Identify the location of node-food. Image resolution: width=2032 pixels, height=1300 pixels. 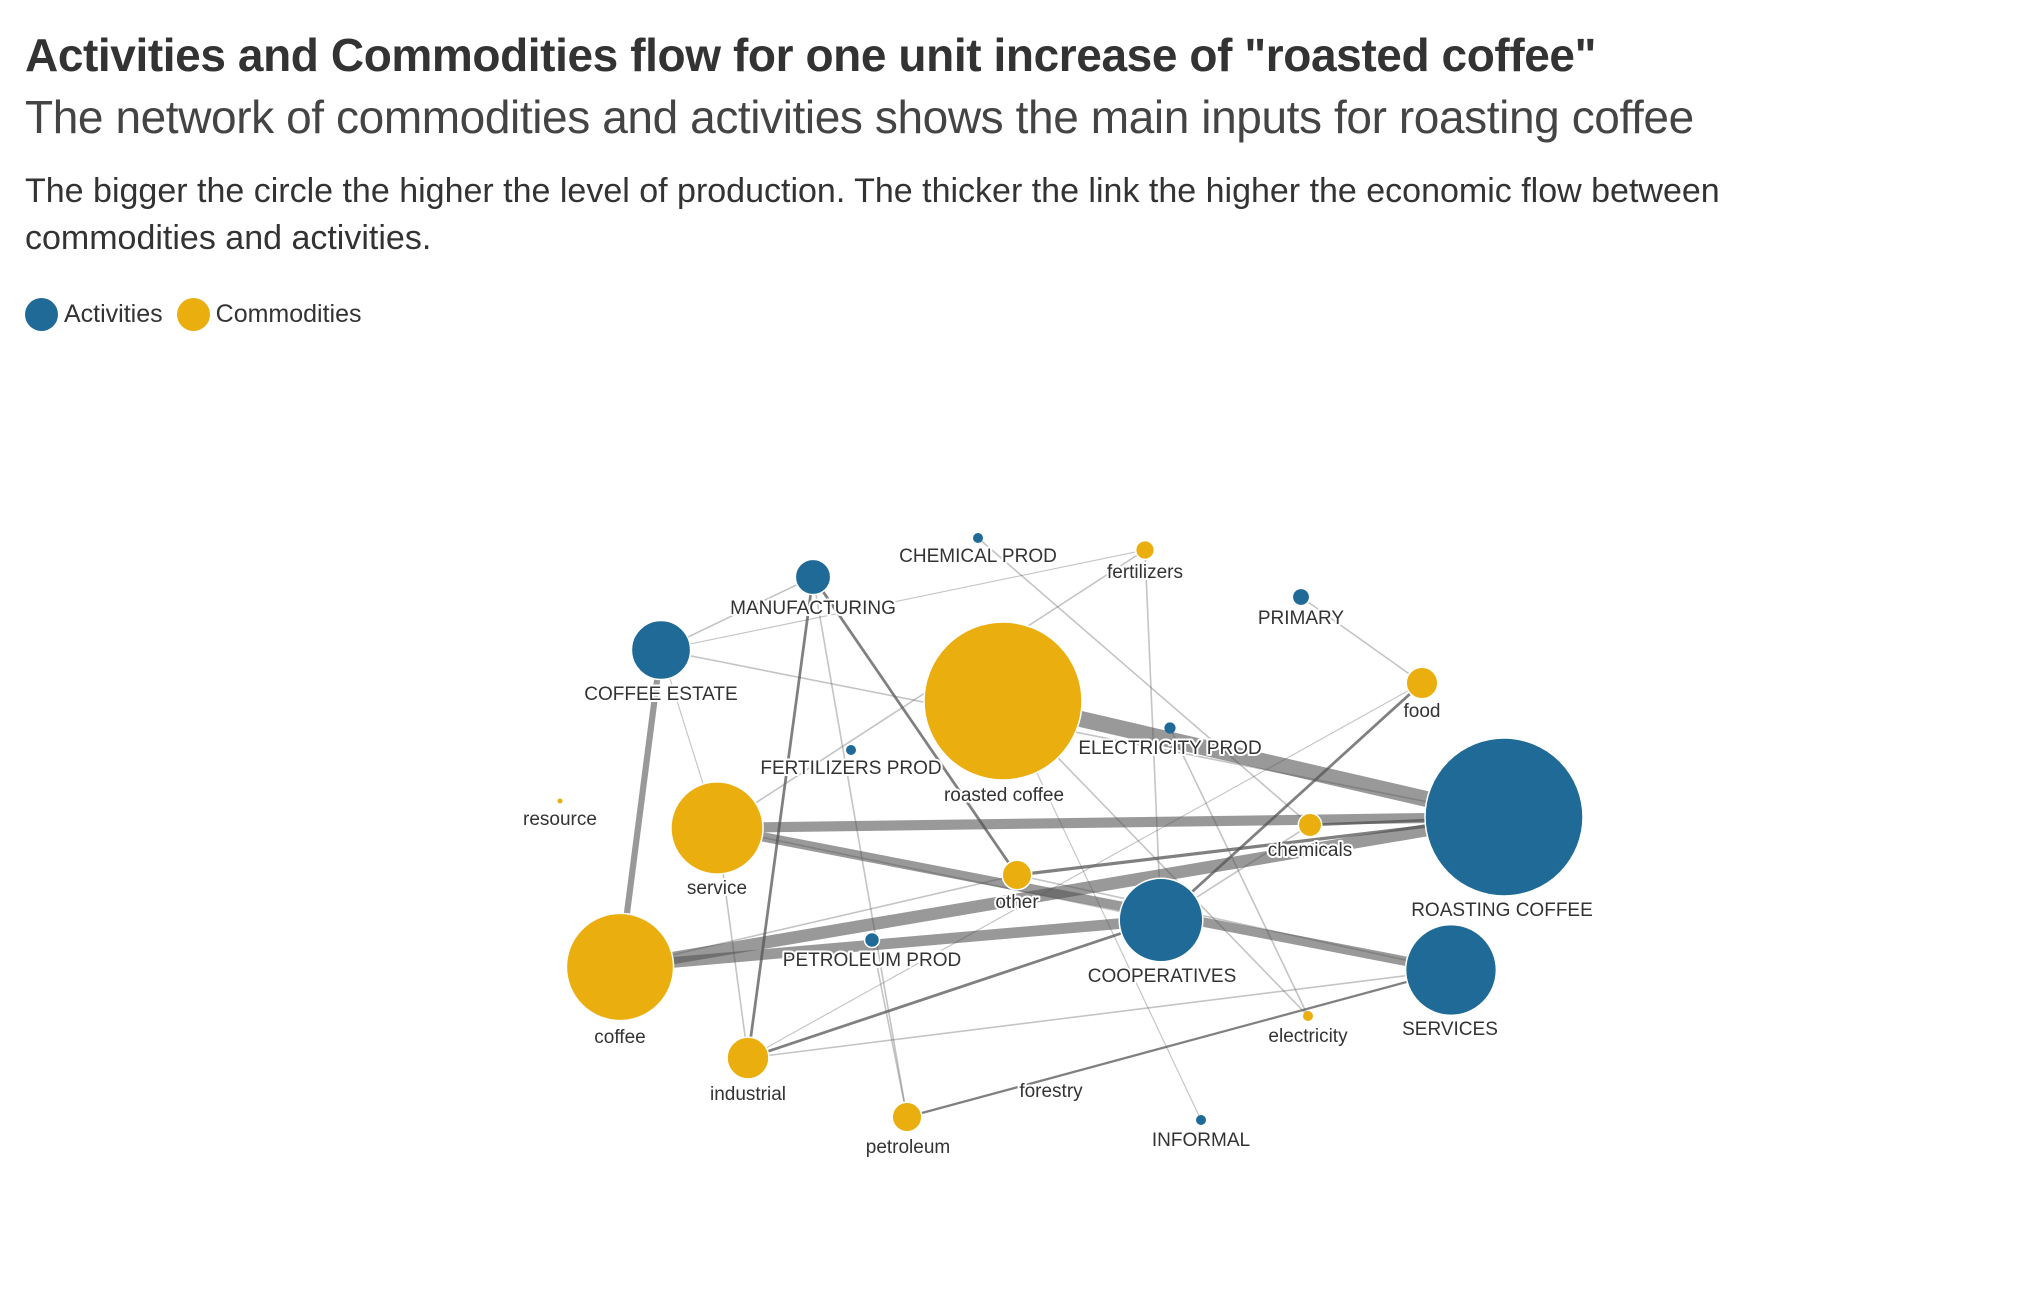
(1422, 683).